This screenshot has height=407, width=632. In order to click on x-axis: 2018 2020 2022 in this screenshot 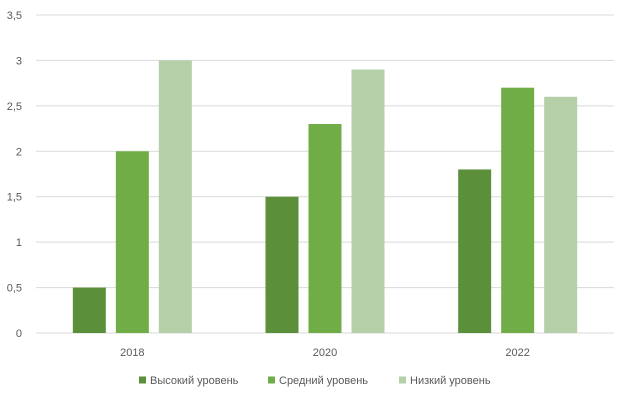, I will do `click(325, 353)`.